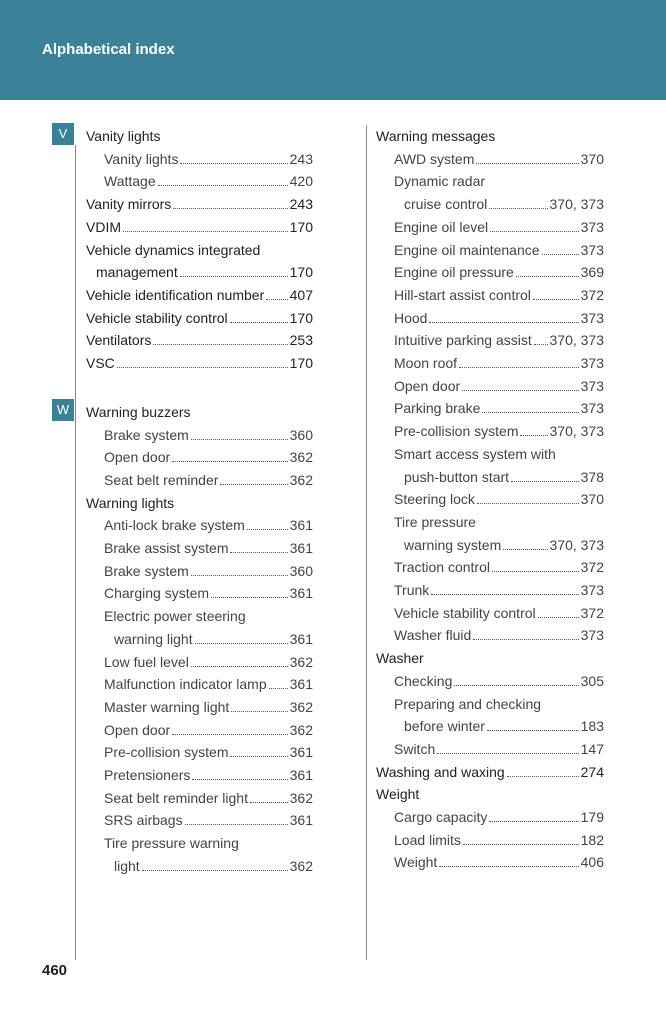 The height and width of the screenshot is (1030, 666). Describe the element at coordinates (465, 612) in the screenshot. I see `index-term: Vehicle stability control` at that location.